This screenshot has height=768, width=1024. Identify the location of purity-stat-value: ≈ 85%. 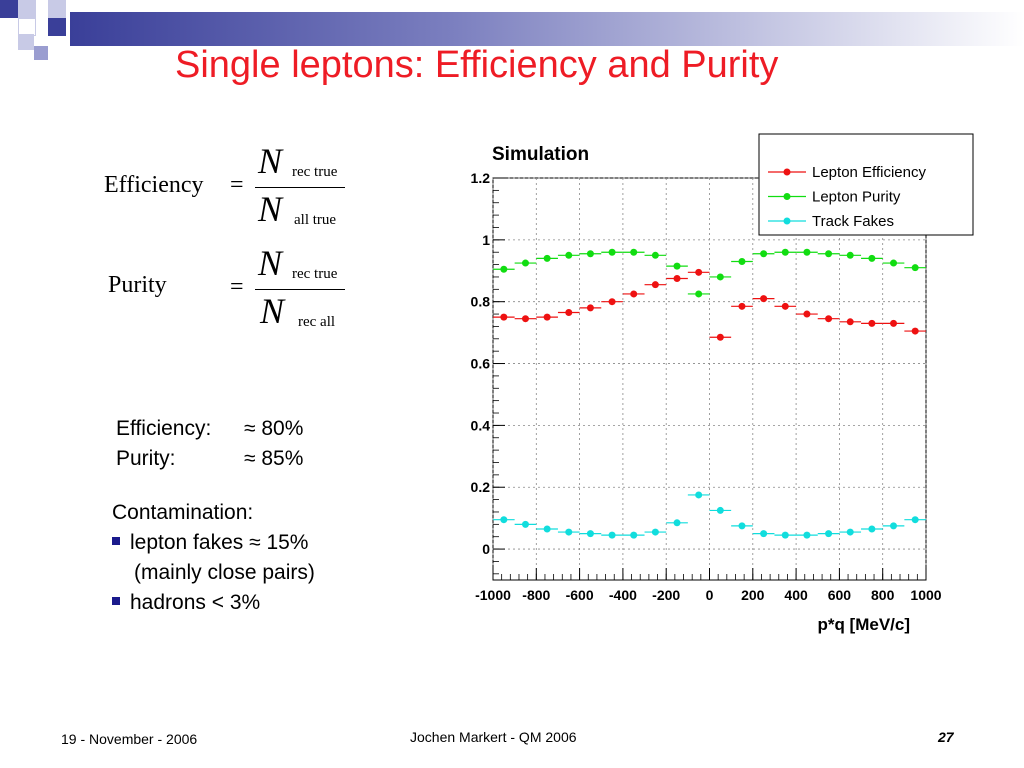
(274, 458).